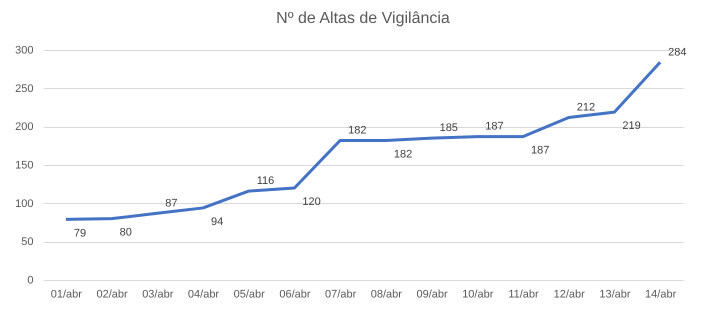 Image resolution: width=707 pixels, height=335 pixels. Describe the element at coordinates (66, 294) in the screenshot. I see `x-tick-label: 01/abr` at that location.